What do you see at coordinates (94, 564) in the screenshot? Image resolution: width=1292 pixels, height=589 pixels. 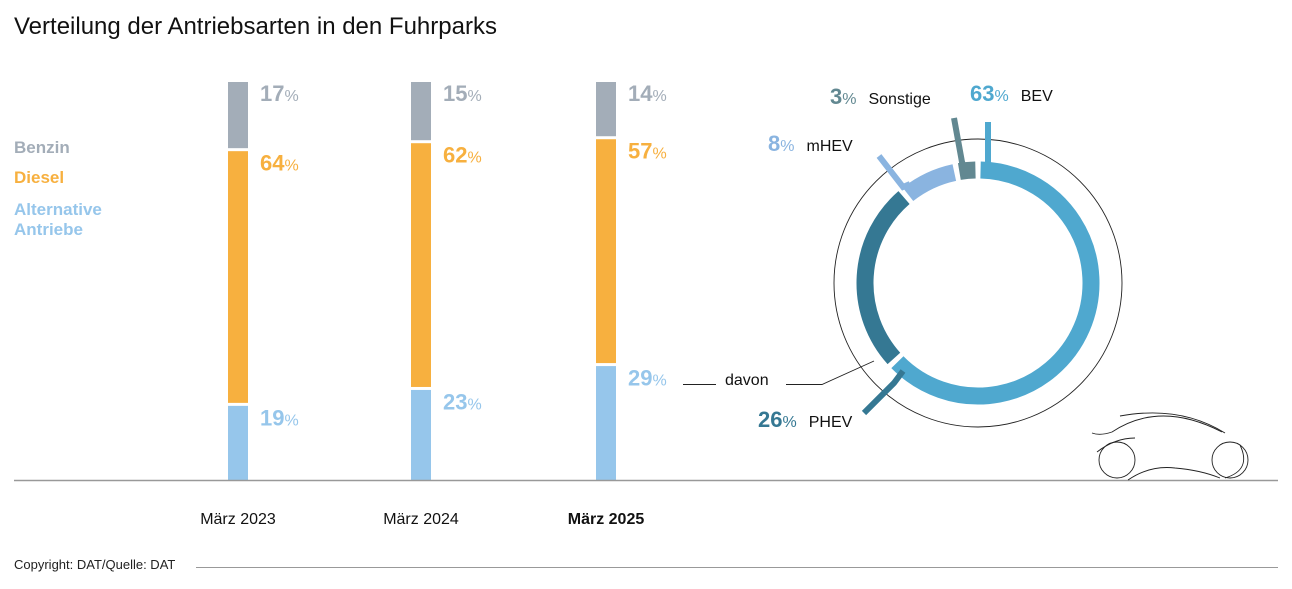 I see `copyright: Copyright: DAT/Quelle: DAT` at bounding box center [94, 564].